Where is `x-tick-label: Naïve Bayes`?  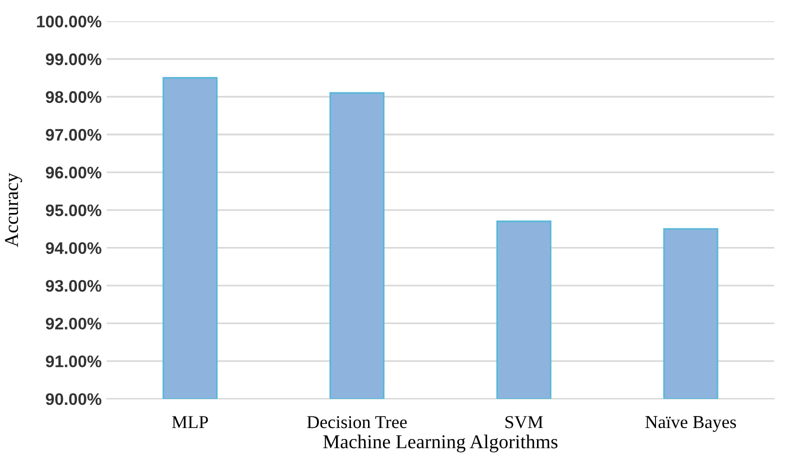 x-tick-label: Naïve Bayes is located at coordinates (690, 424).